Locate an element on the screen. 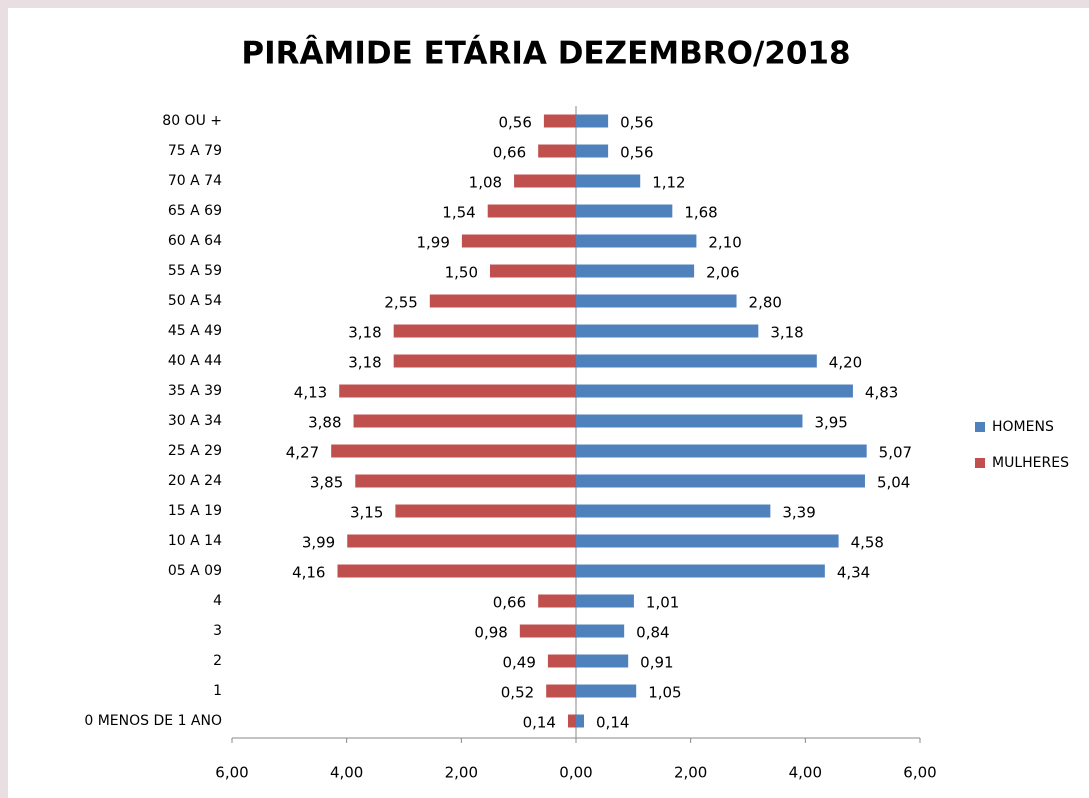 This screenshot has width=1089, height=798. y-tick-label: 60 A 64 is located at coordinates (195, 241).